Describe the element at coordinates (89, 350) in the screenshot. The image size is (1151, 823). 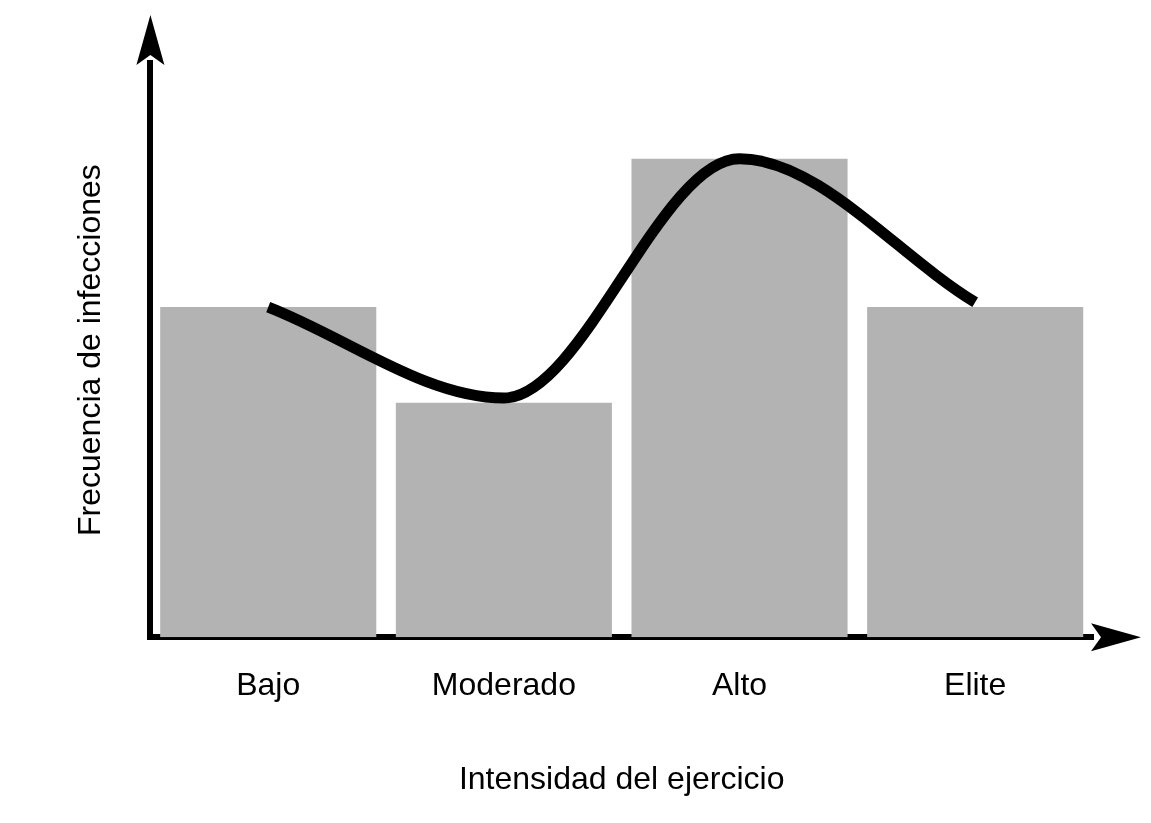
I see `y-axis-title: Frecuencia de infecciones` at that location.